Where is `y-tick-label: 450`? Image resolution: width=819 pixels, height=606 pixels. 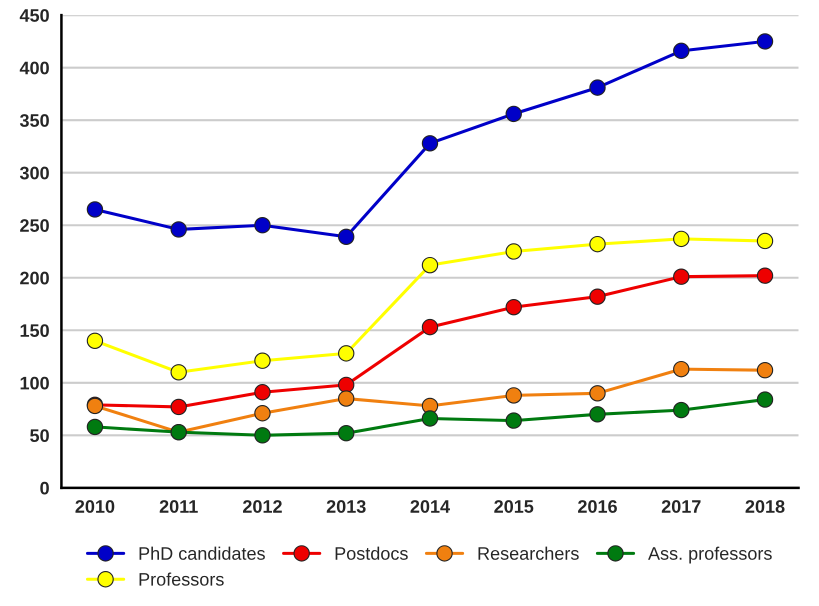 y-tick-label: 450 is located at coordinates (34, 15).